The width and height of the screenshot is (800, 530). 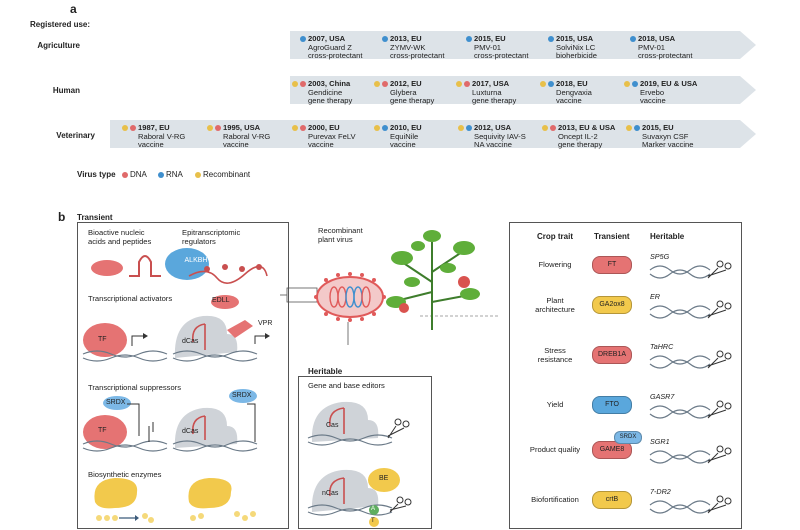 What do you see at coordinates (198, 174) in the screenshot?
I see `recombinant-dot-icon` at bounding box center [198, 174].